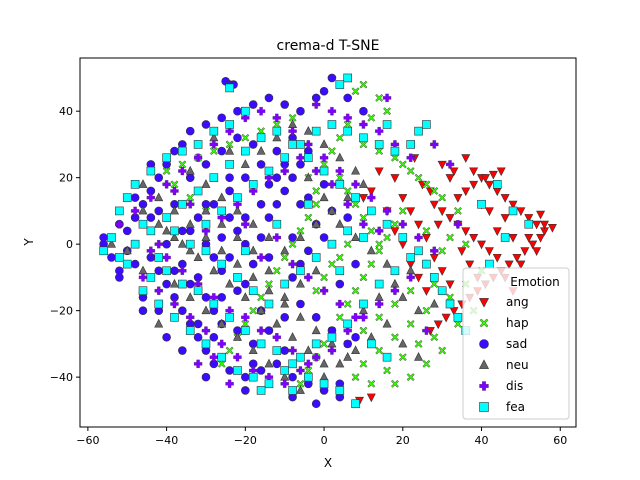 Image resolution: width=640 pixels, height=480 pixels. Describe the element at coordinates (517, 302) in the screenshot. I see `legend-label-ang: ang` at that location.